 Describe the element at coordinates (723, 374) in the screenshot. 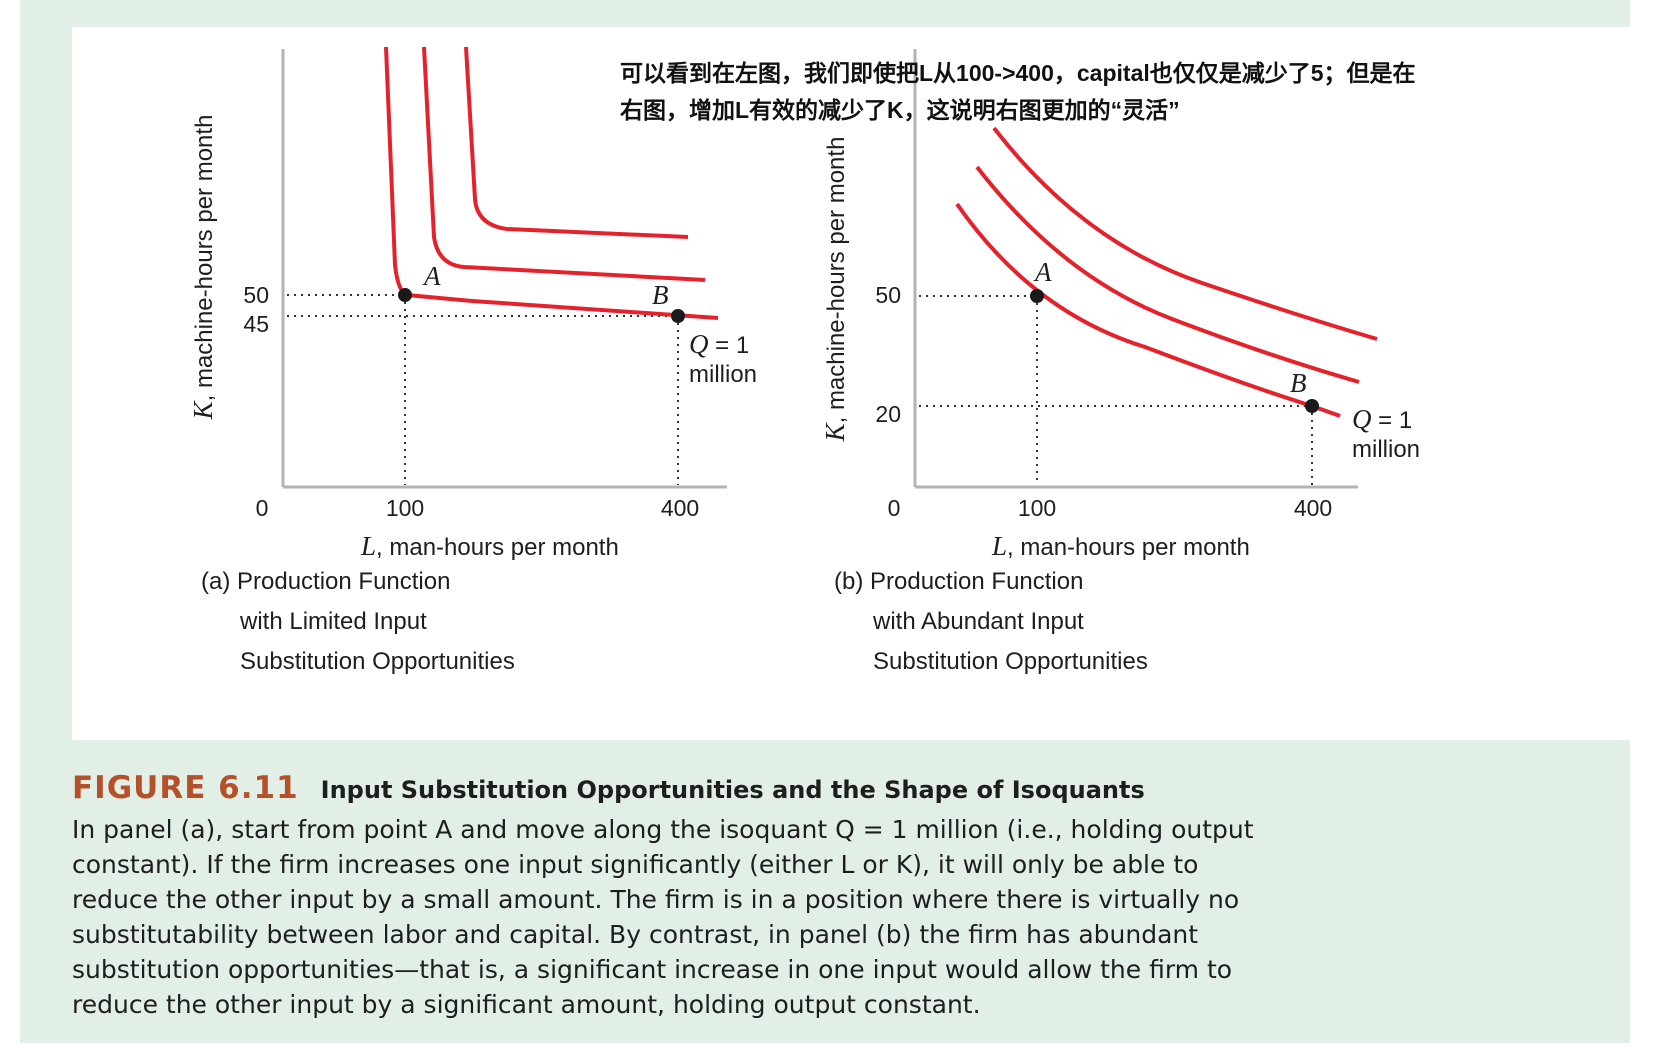

I see `panel-a-q-million: million` at that location.